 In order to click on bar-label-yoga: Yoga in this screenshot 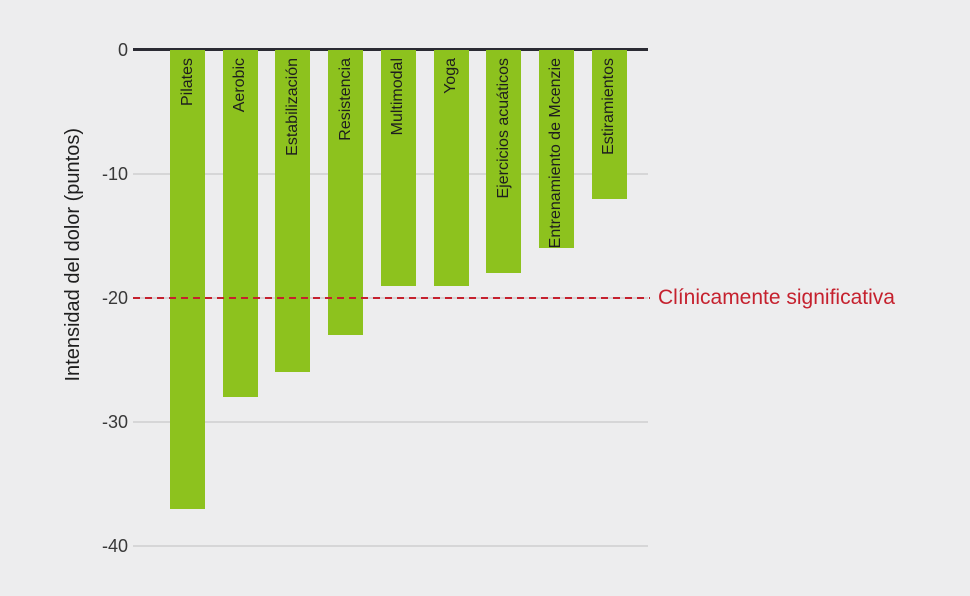, I will do `click(450, 76)`.